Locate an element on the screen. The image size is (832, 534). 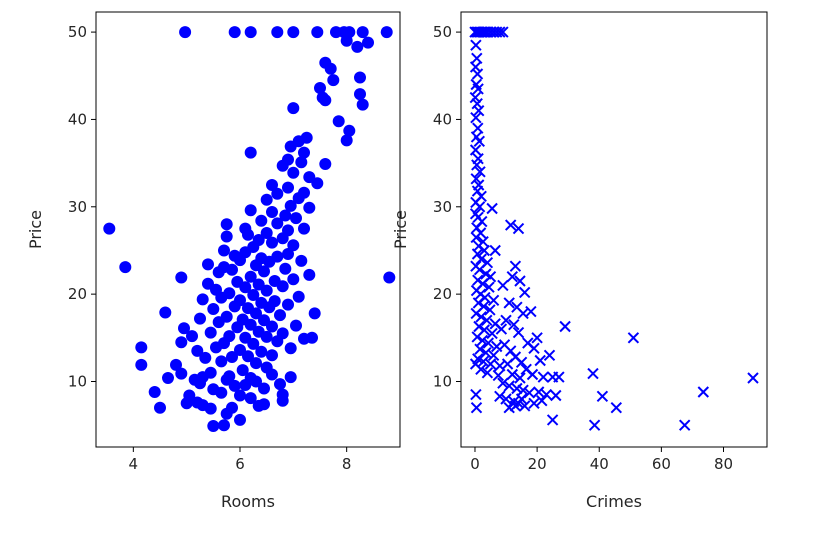
left-y-ticks: 10 20 30 40 50 is located at coordinates (82, 206).